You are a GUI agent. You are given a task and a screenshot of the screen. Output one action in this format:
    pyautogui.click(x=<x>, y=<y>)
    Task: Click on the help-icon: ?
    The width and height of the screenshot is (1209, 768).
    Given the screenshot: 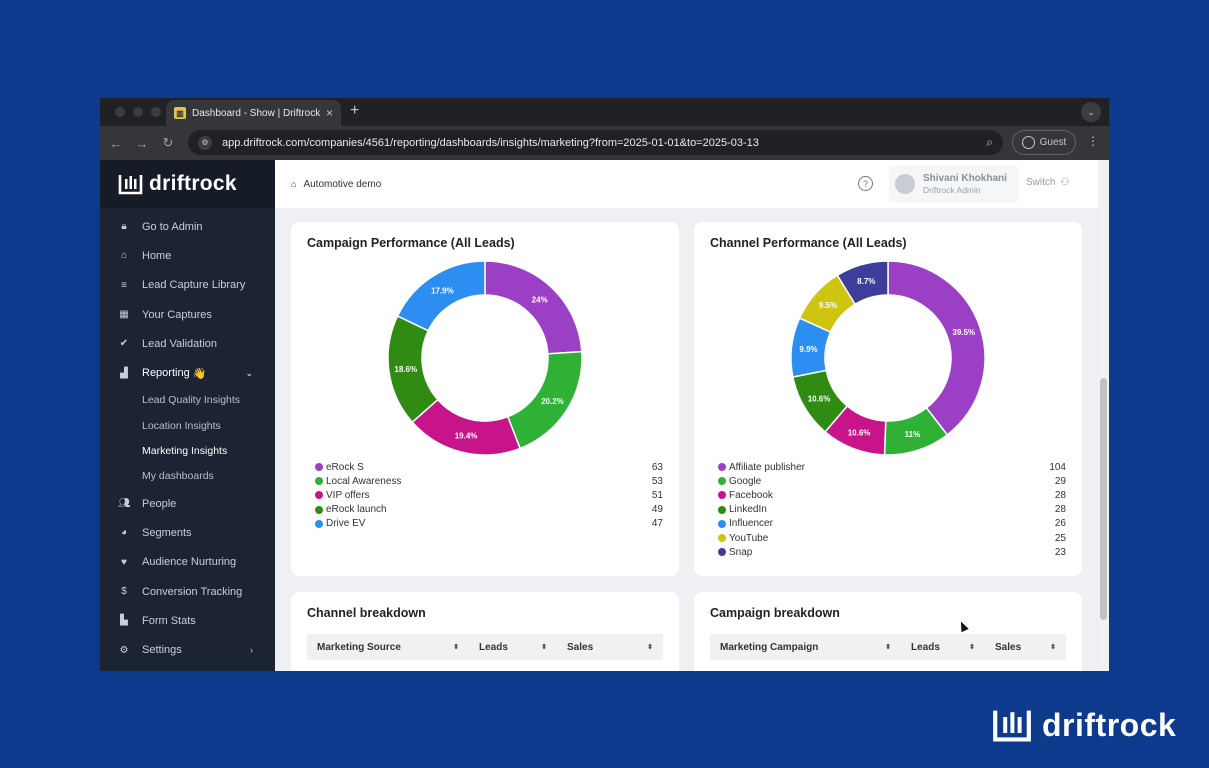 What is the action you would take?
    pyautogui.click(x=865, y=183)
    